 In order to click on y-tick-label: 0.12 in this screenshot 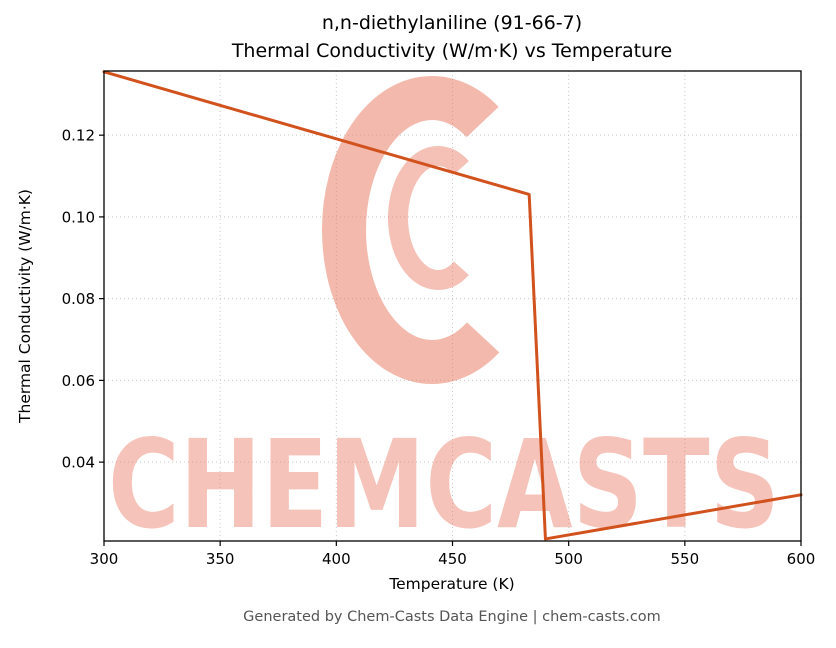, I will do `click(78, 136)`.